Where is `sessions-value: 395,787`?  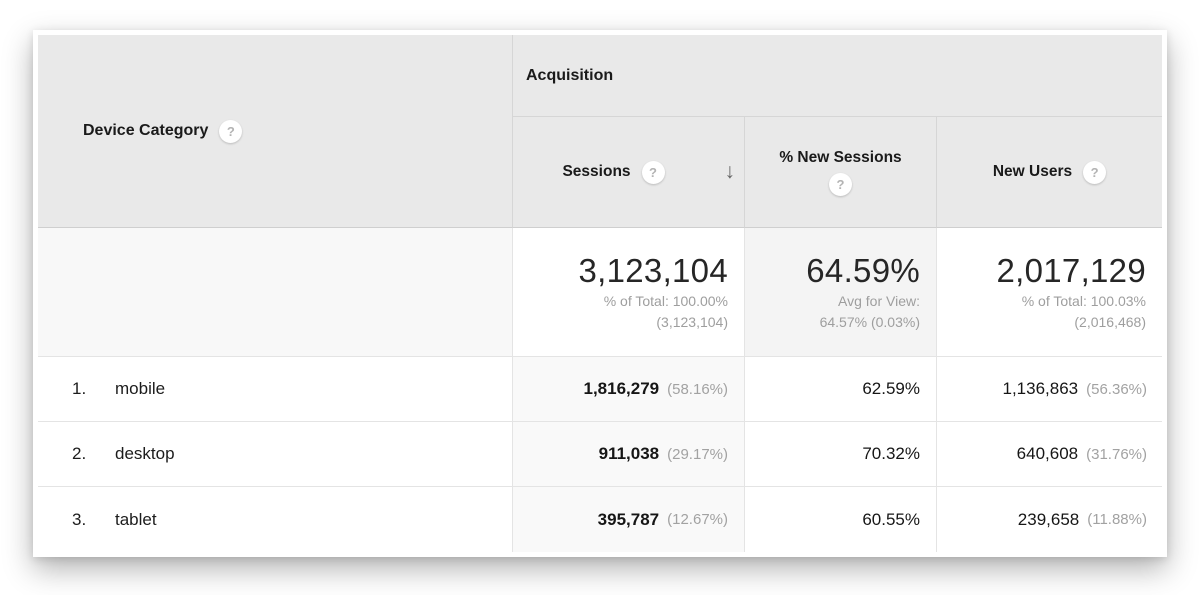 sessions-value: 395,787 is located at coordinates (628, 519).